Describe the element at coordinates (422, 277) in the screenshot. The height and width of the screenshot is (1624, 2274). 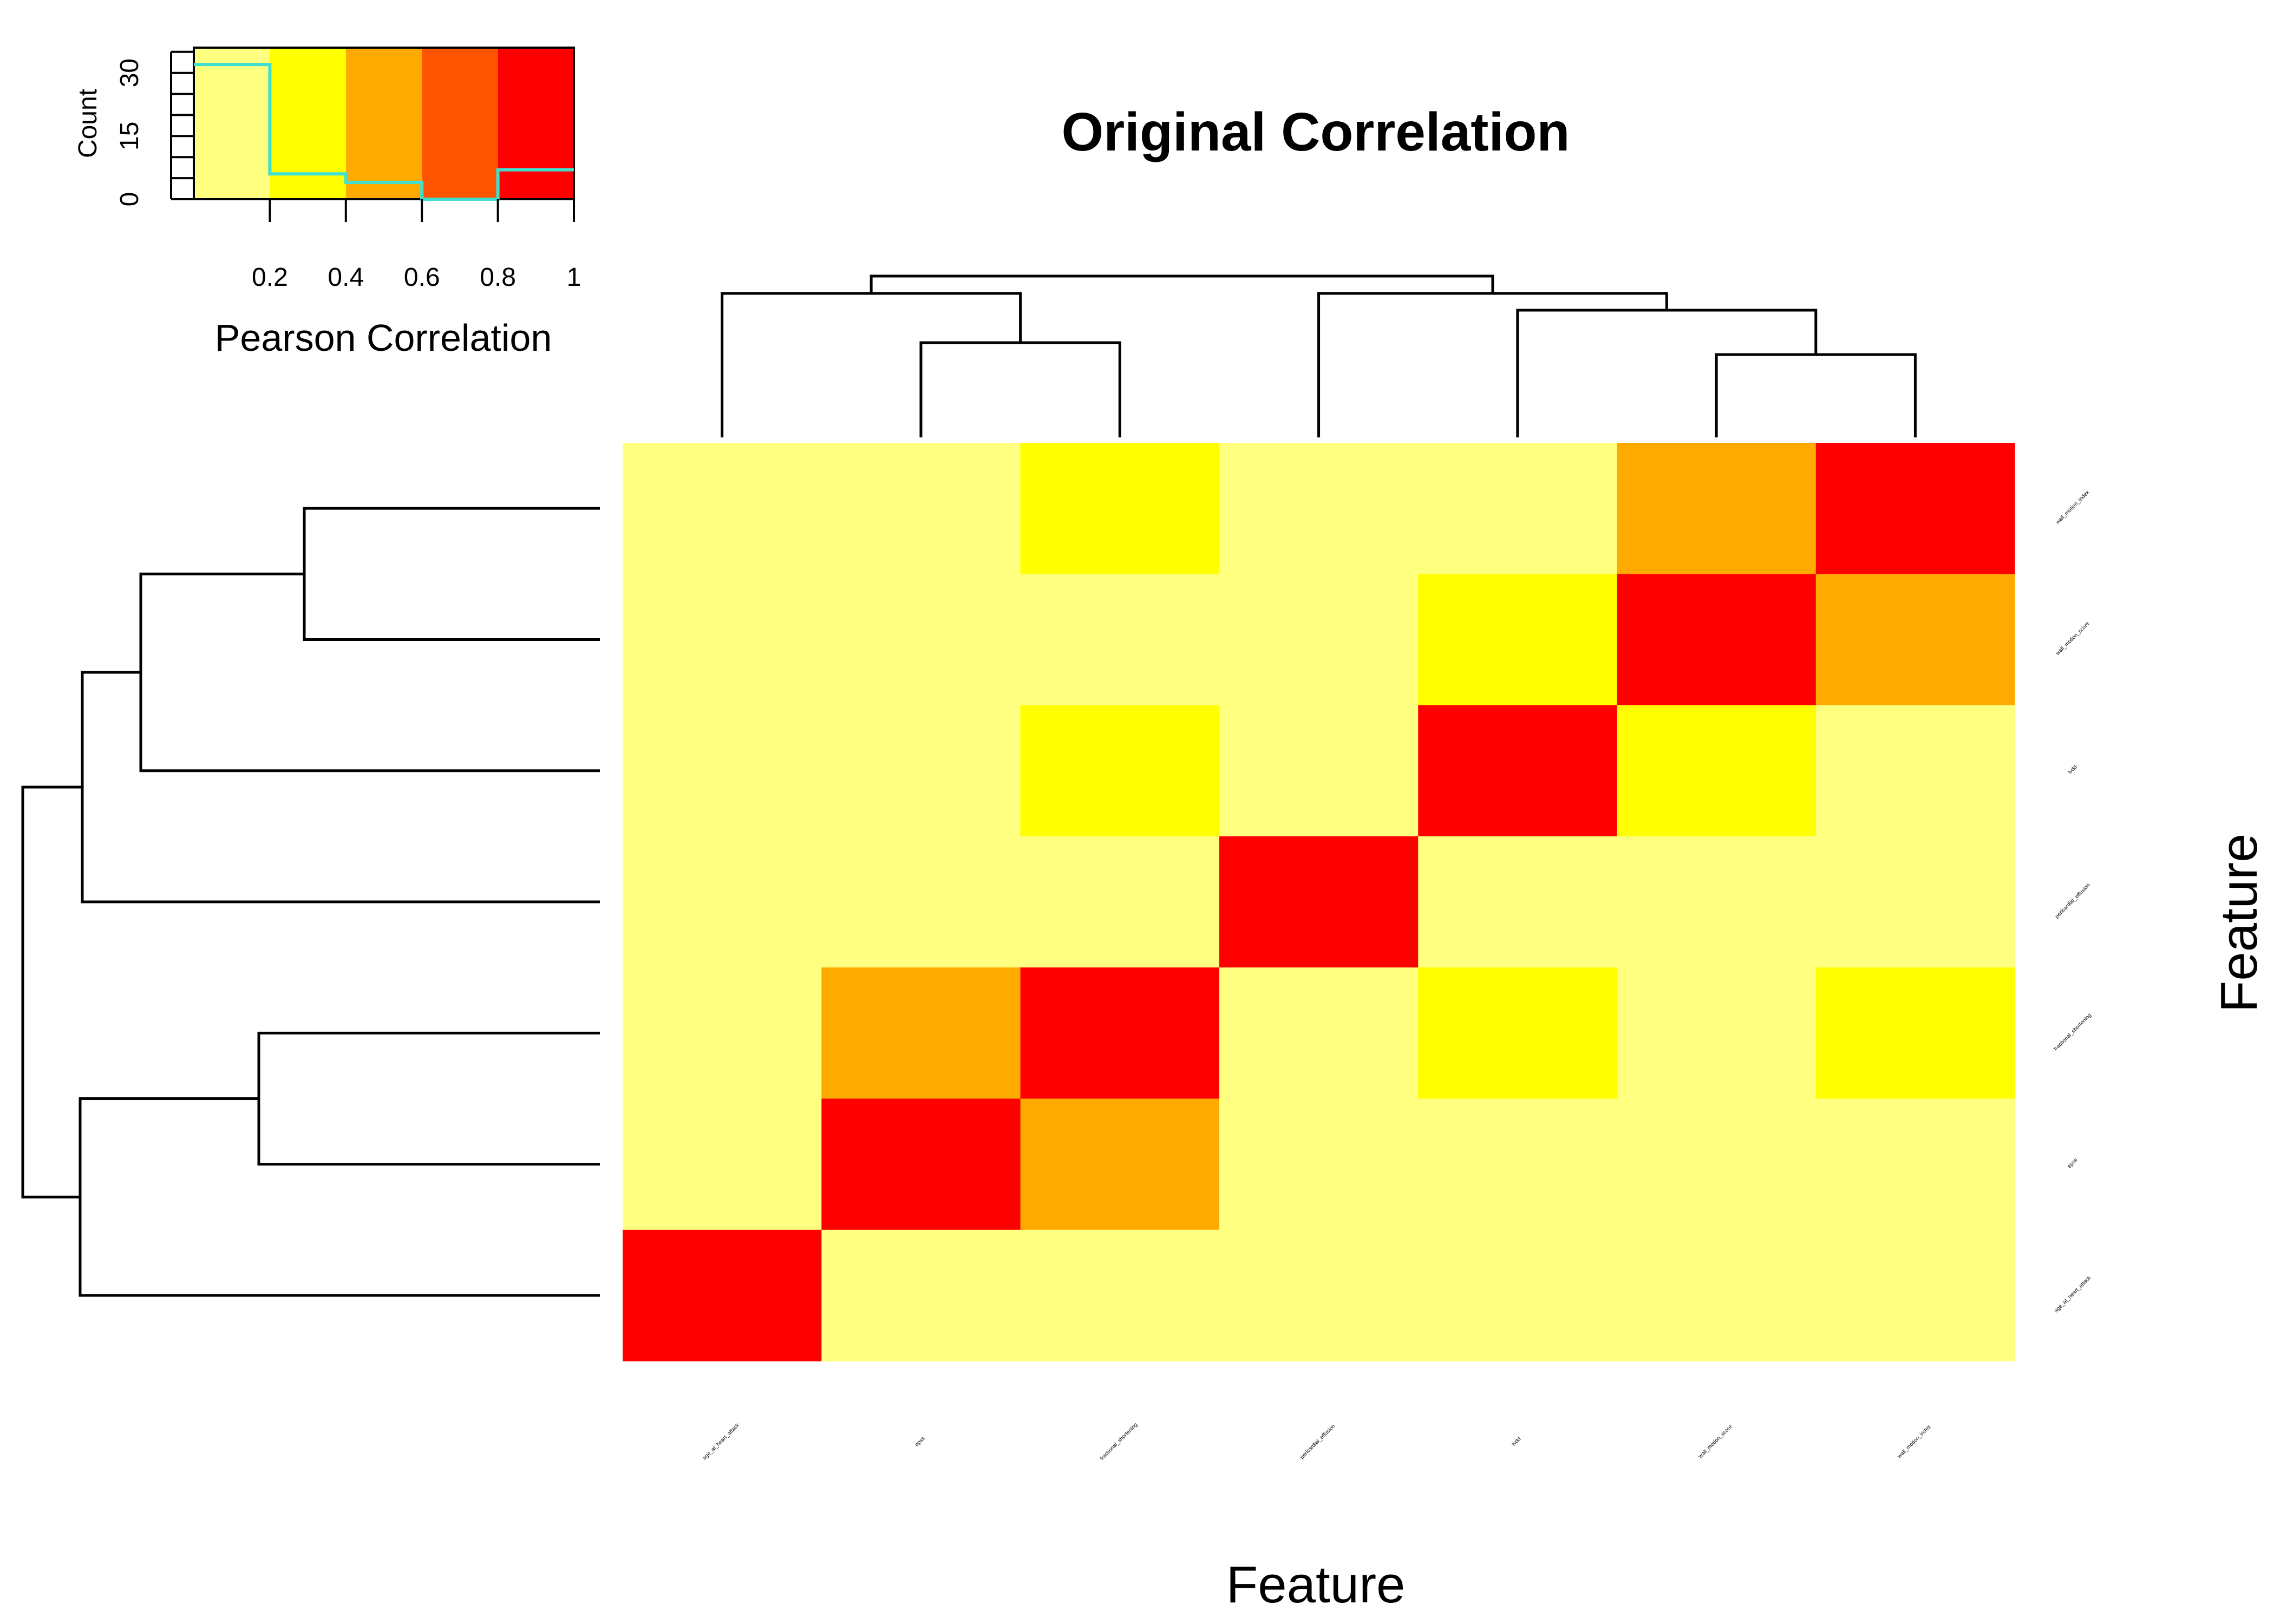
I see `color-key-x-tick-label: 0.6` at that location.